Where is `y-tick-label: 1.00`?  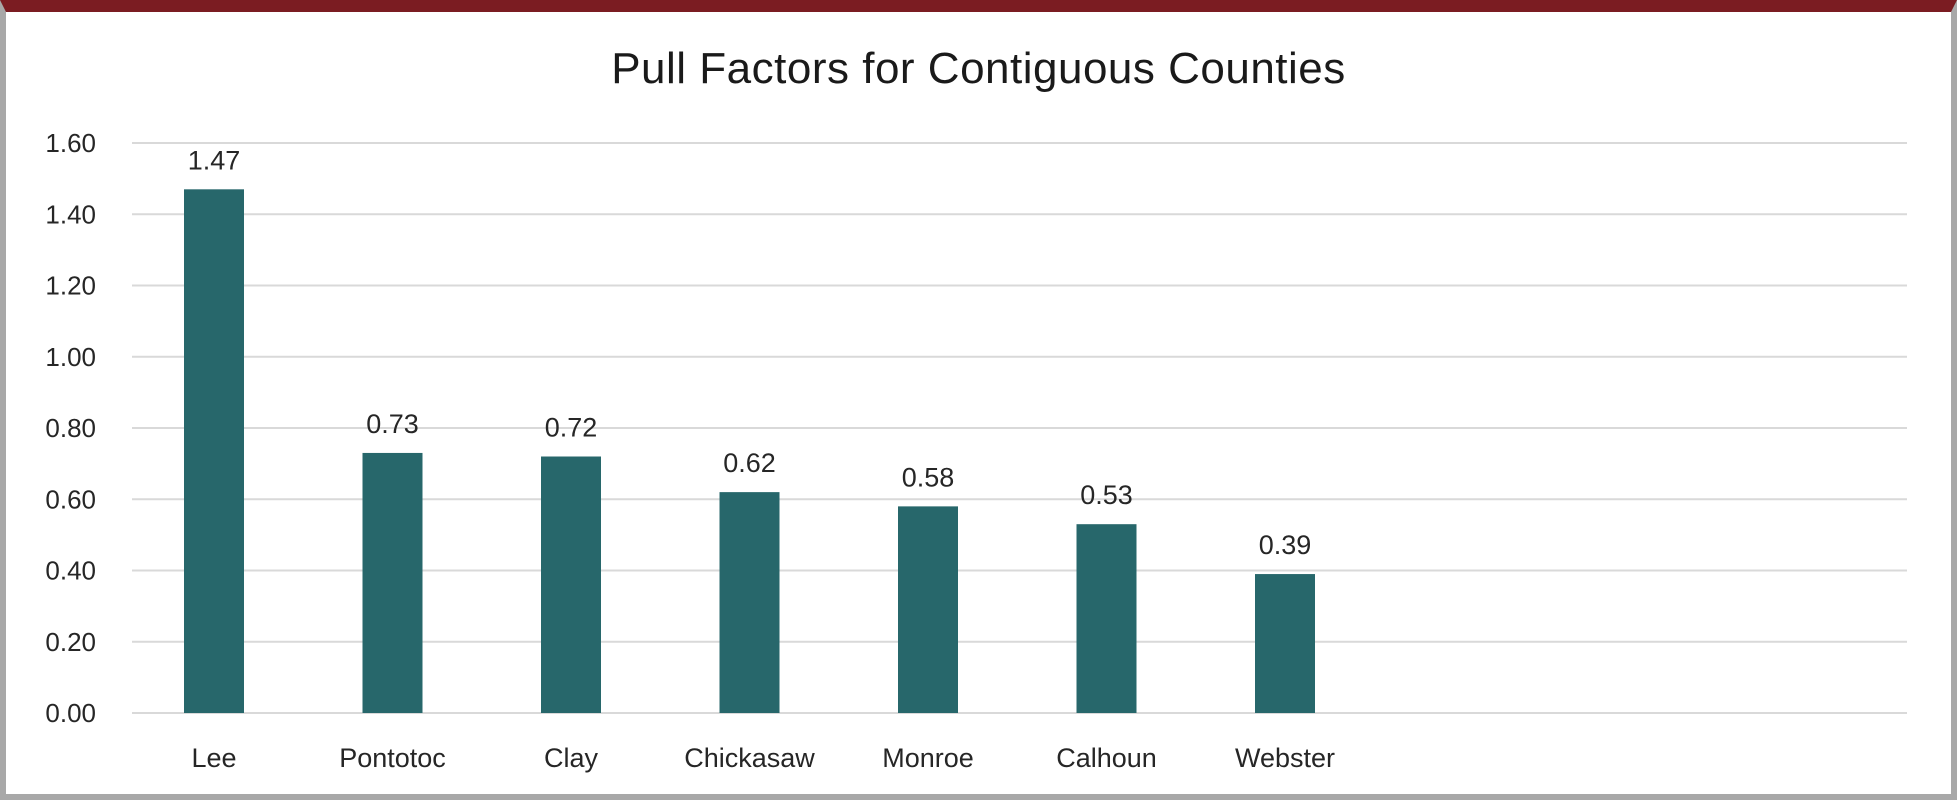
y-tick-label: 1.00 is located at coordinates (70, 357).